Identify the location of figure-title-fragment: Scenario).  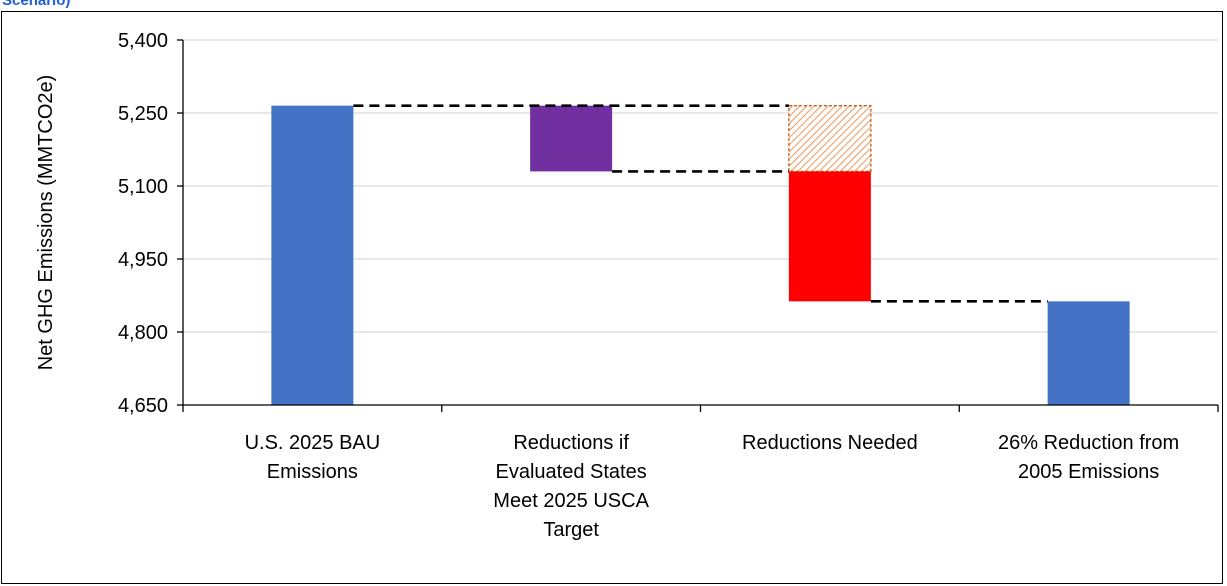
(36, 4).